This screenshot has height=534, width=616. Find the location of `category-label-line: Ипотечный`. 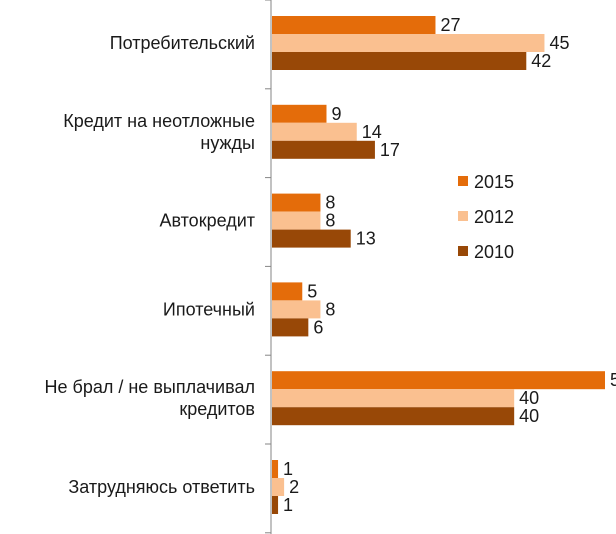

category-label-line: Ипотечный is located at coordinates (209, 309).